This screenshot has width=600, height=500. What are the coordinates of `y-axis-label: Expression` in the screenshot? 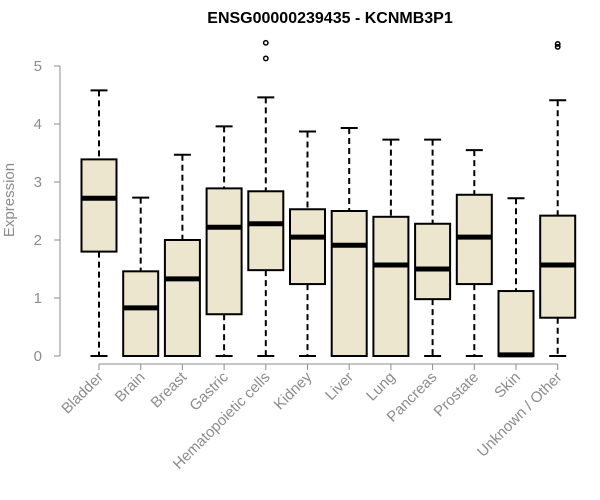 It's located at (9, 200).